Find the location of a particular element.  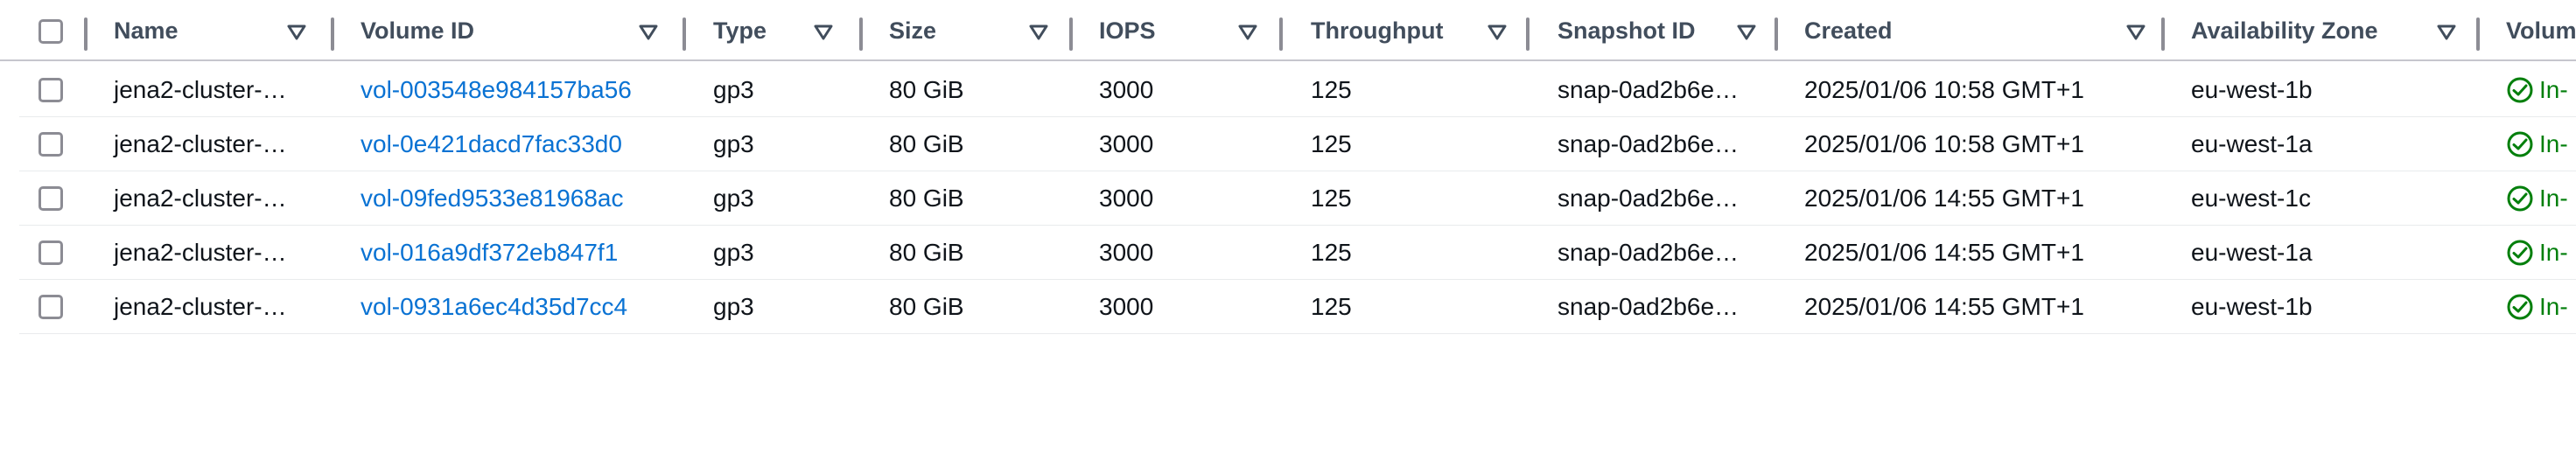

column-header-type: Type is located at coordinates (740, 31).